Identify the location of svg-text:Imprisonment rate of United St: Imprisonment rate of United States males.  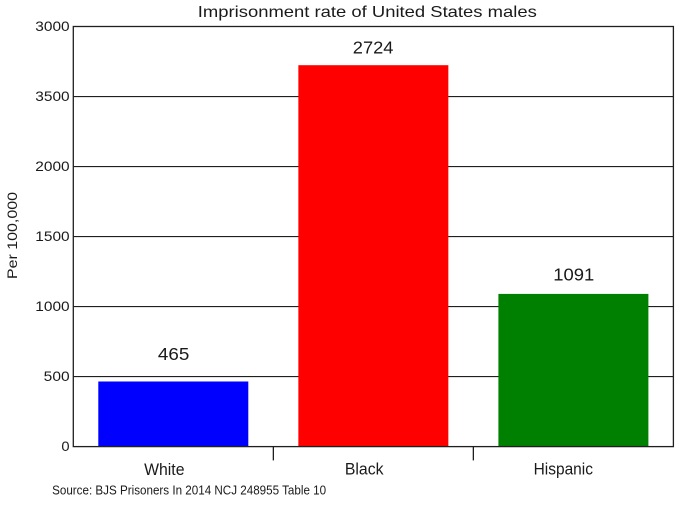
(367, 12).